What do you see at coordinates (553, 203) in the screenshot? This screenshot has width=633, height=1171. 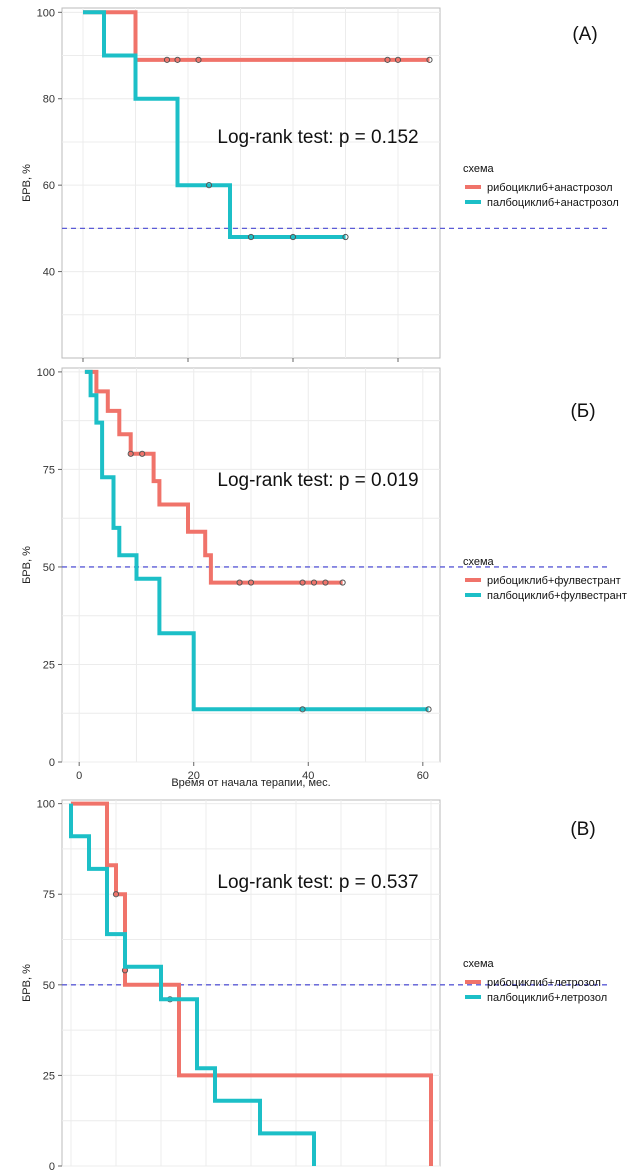 I see `legend-entry: палбоциклиб+анастрозол` at bounding box center [553, 203].